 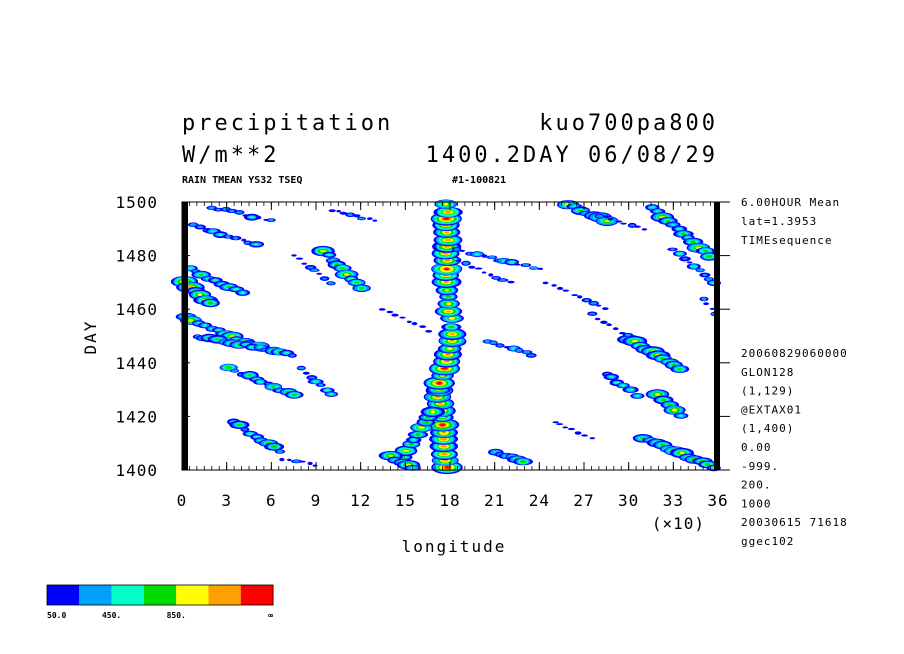 What do you see at coordinates (628, 123) in the screenshot?
I see `title-run: kuo700pa800` at bounding box center [628, 123].